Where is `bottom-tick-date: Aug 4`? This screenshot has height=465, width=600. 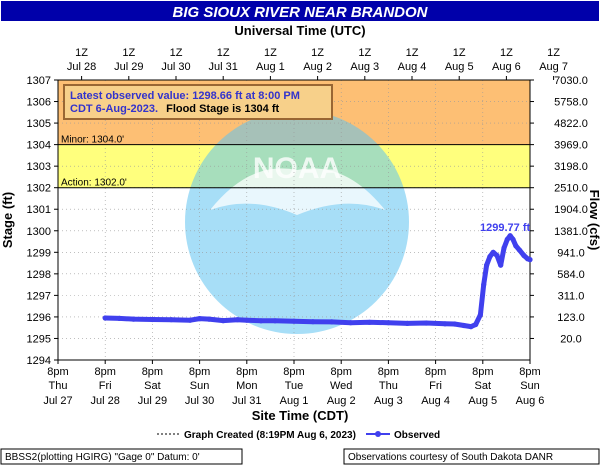 bottom-tick-date: Aug 4 is located at coordinates (435, 401).